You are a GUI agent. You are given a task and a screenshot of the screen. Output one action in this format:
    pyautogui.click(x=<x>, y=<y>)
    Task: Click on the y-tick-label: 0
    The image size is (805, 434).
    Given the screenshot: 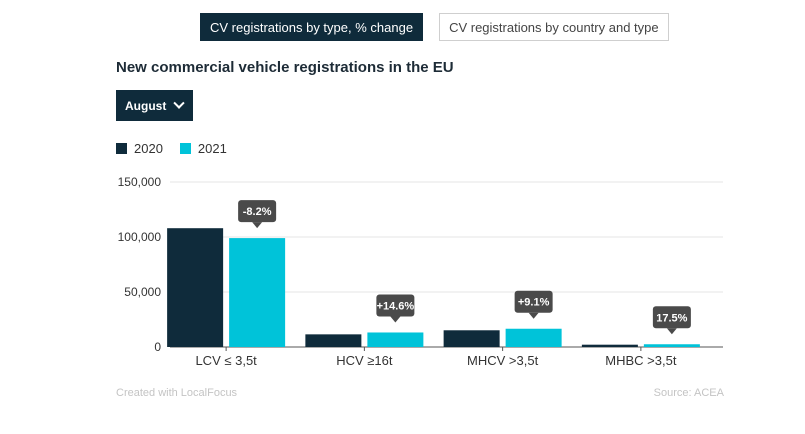 What is the action you would take?
    pyautogui.click(x=157, y=347)
    